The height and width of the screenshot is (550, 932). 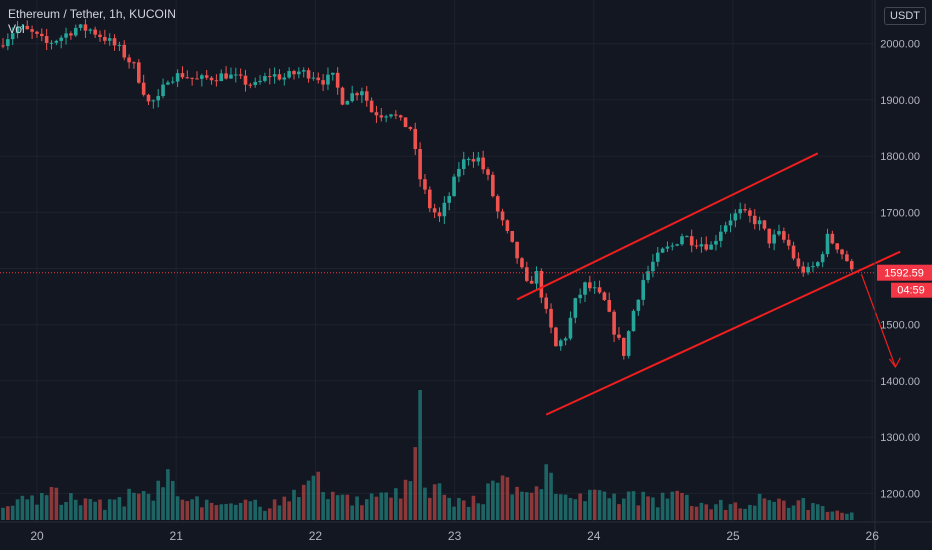 What do you see at coordinates (733, 536) in the screenshot?
I see `time-tick-label: 25` at bounding box center [733, 536].